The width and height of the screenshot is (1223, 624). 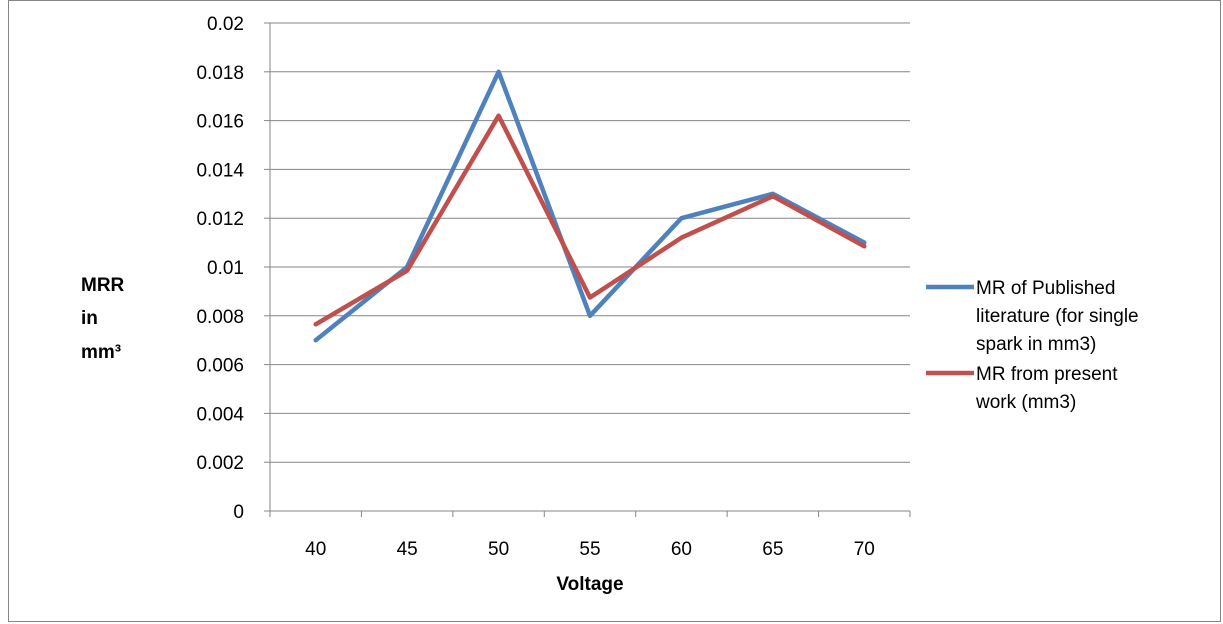 I want to click on y-tick-label: 0.006, so click(x=220, y=366).